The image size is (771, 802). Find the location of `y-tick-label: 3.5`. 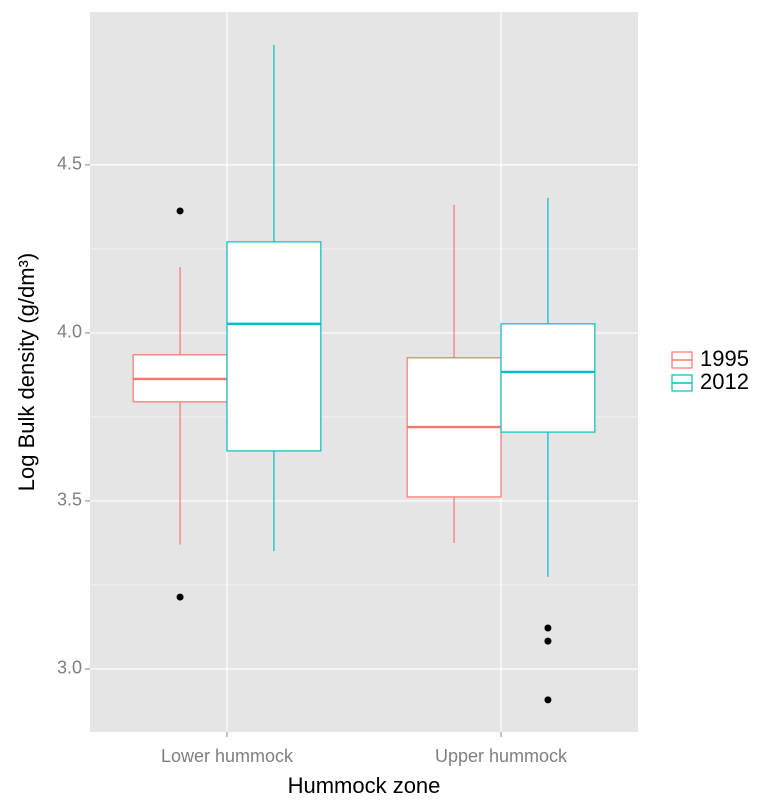

y-tick-label: 3.5 is located at coordinates (69, 500).